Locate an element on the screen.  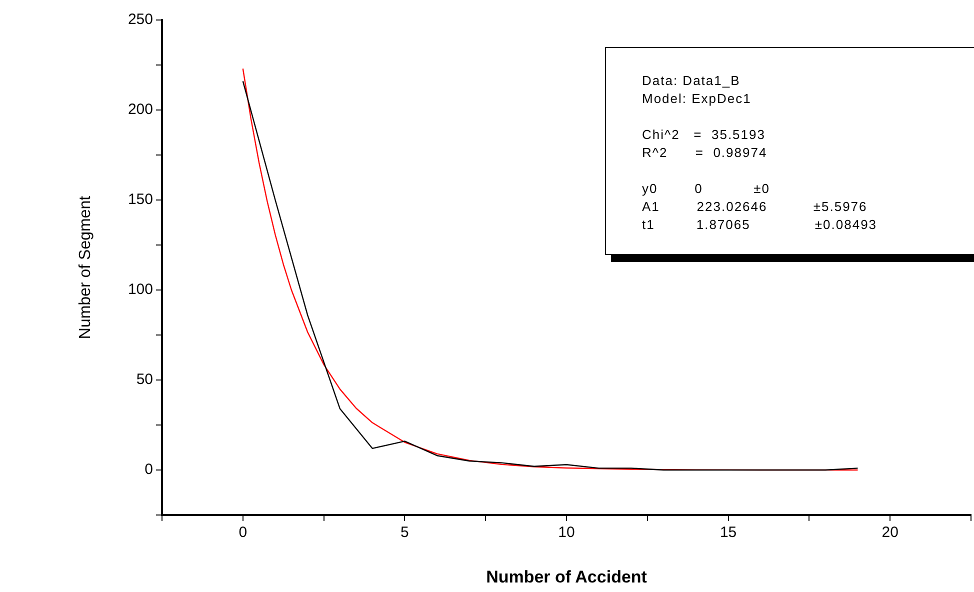
y-axis-title: Number of Segment is located at coordinates (85, 267).